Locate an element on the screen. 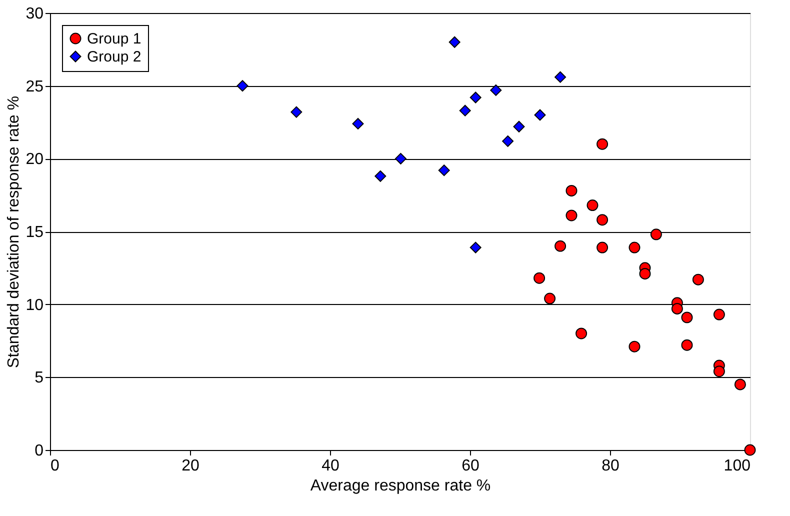 The image size is (790, 516). x-tick-label: 80 is located at coordinates (611, 466).